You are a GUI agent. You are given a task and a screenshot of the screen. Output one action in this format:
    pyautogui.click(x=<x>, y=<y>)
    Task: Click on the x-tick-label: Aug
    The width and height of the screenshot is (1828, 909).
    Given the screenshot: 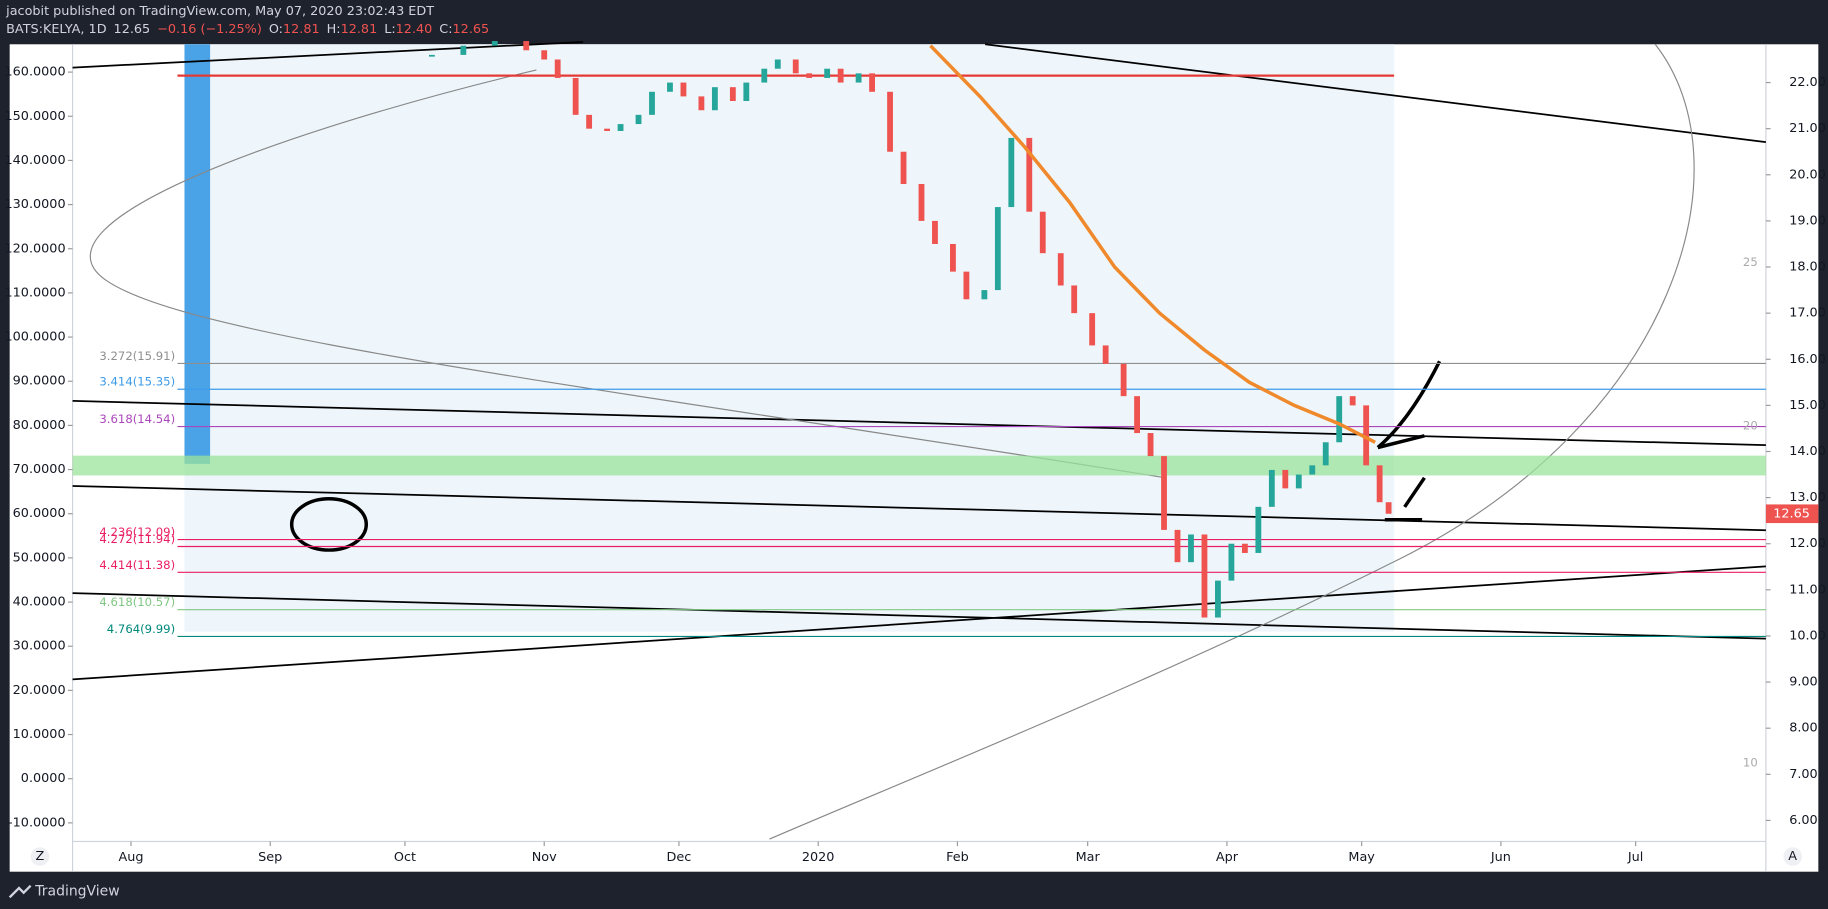 What is the action you would take?
    pyautogui.click(x=130, y=857)
    